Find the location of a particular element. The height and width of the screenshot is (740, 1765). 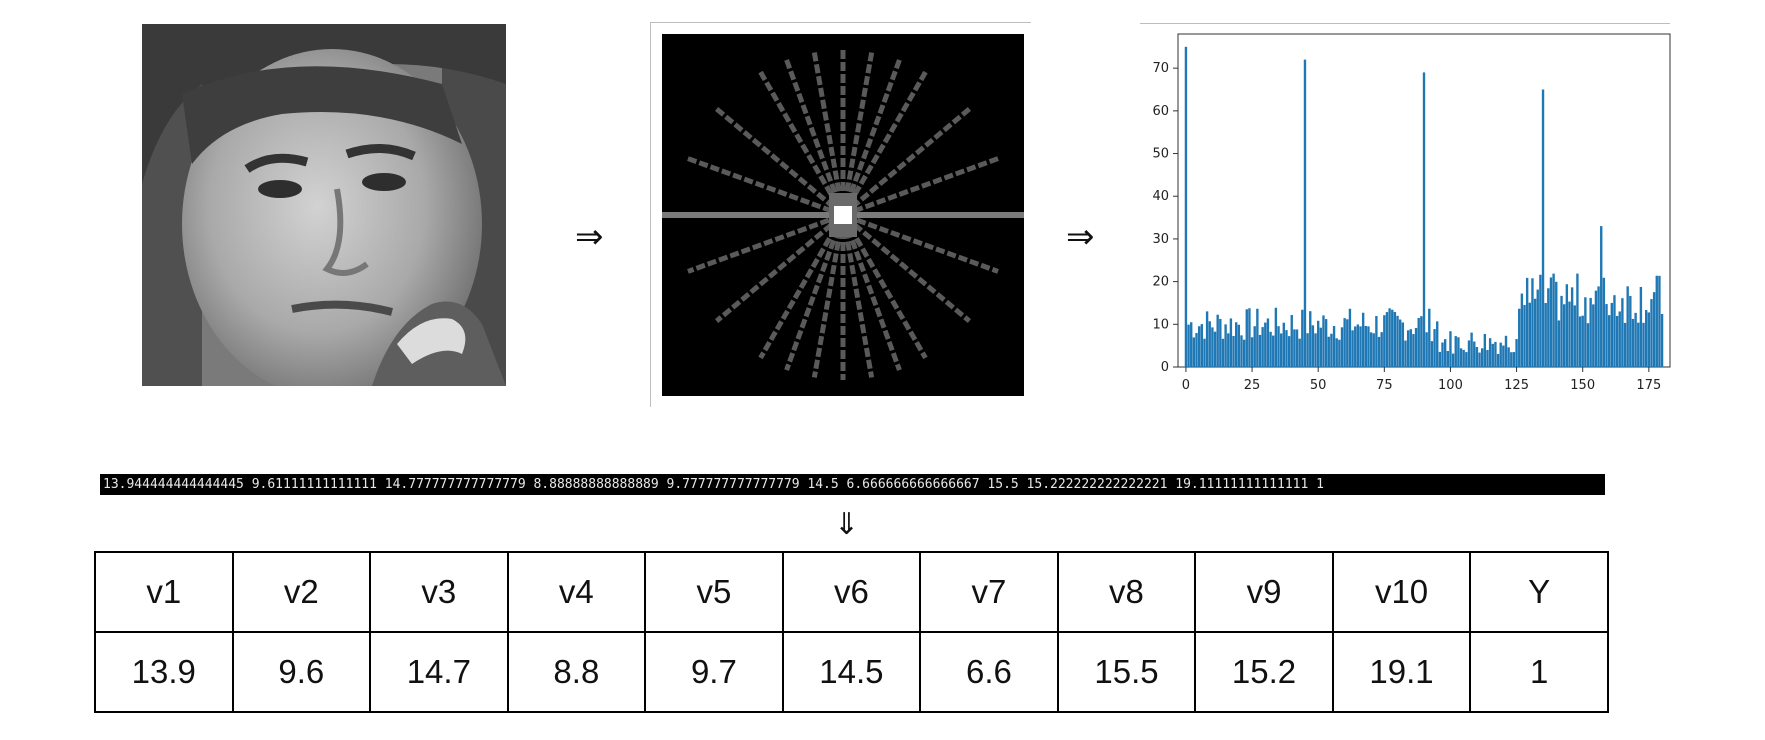

value-cell: 13.9 is located at coordinates (164, 672).